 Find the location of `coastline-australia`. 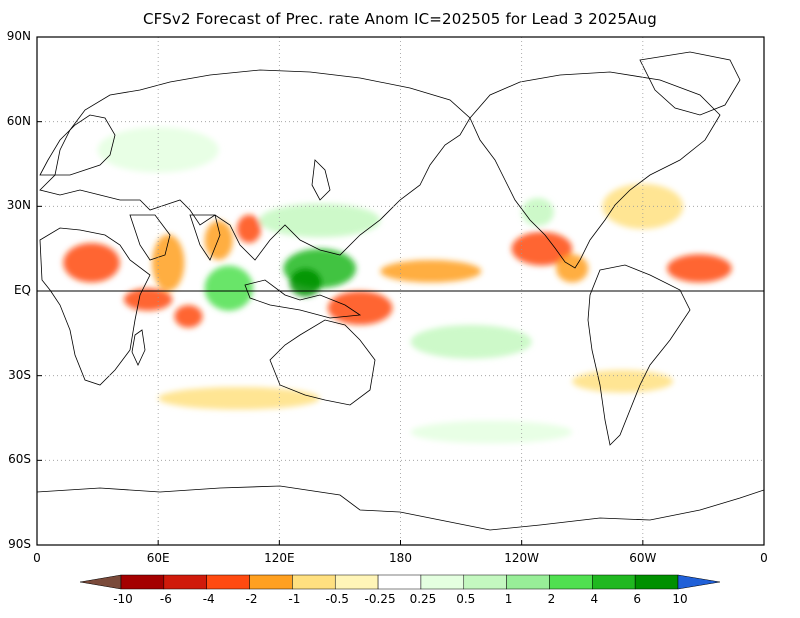

coastline-australia is located at coordinates (322, 362).